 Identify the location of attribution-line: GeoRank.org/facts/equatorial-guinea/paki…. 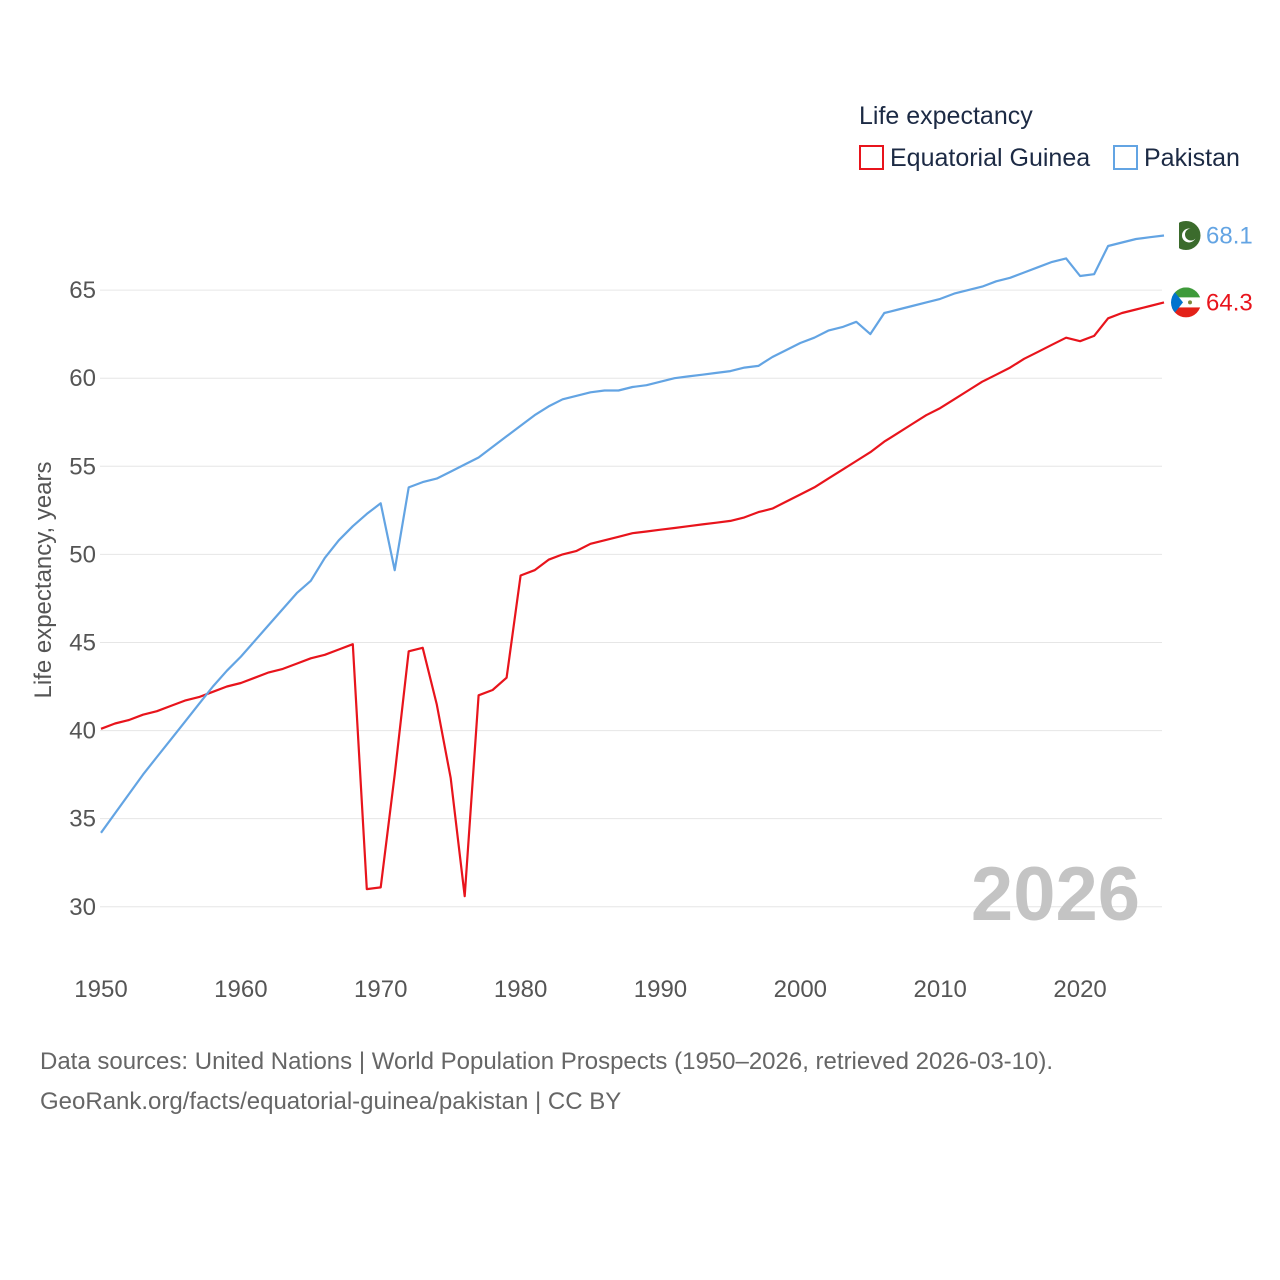
(331, 1101).